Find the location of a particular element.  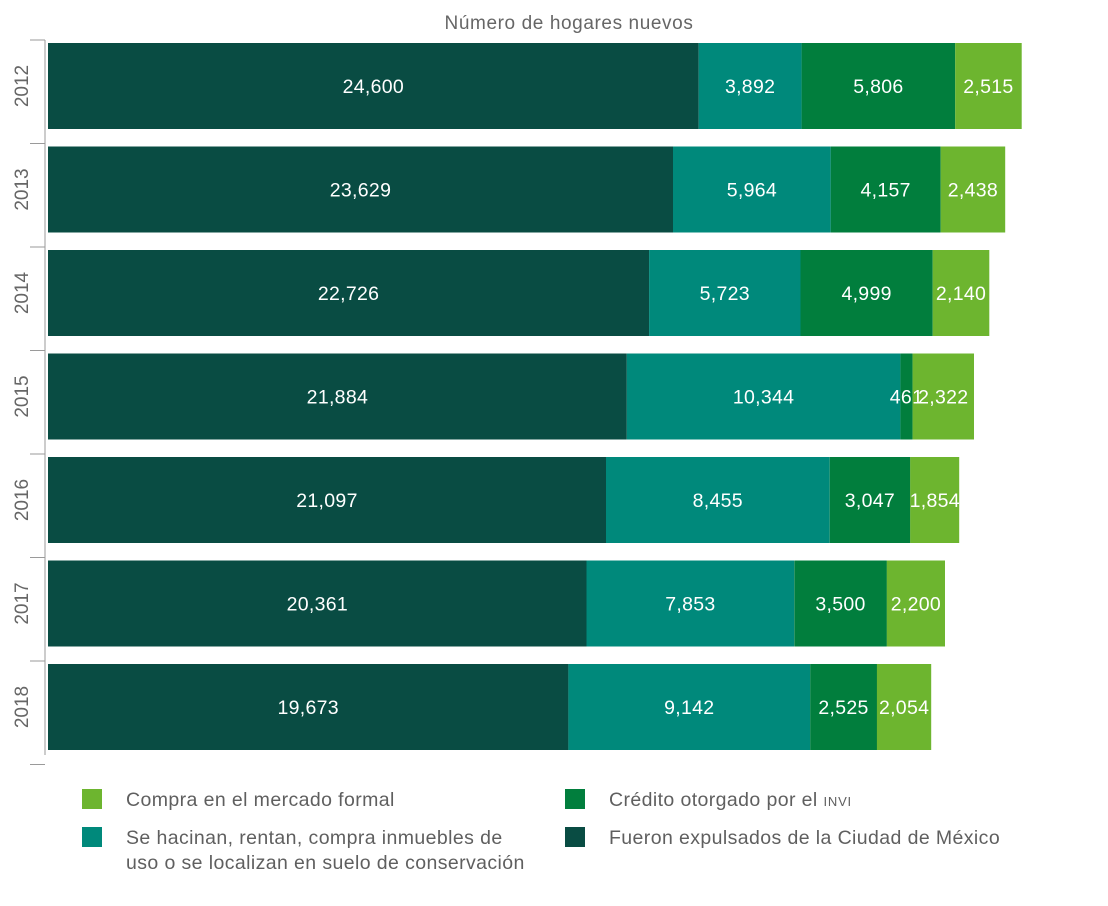

data-label-2014-credito-otorgado-por-el: 4,999 is located at coordinates (866, 294).